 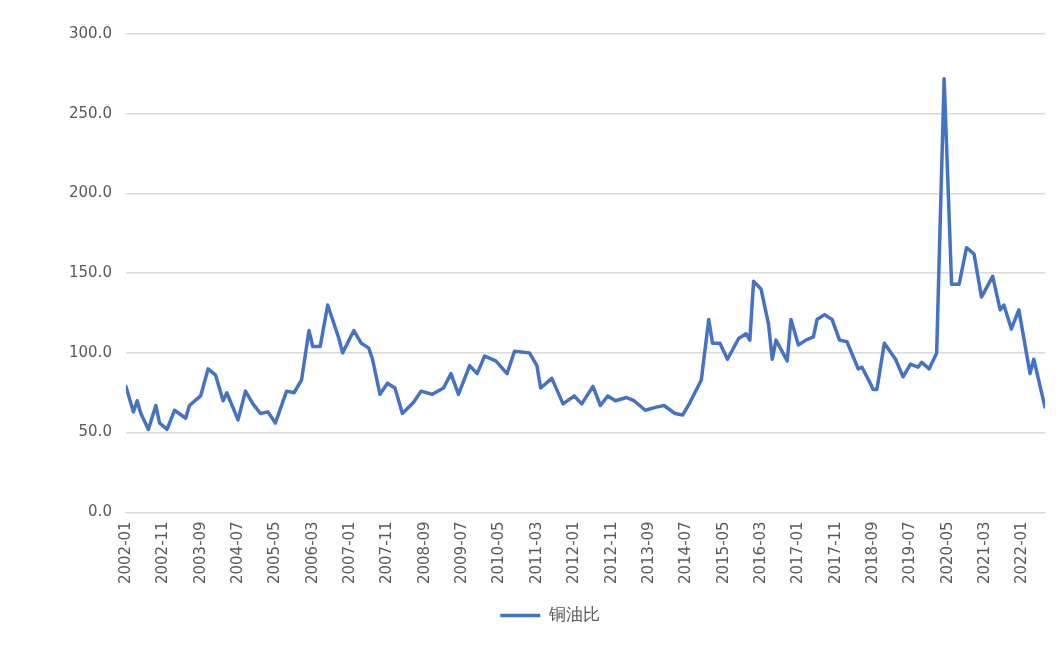 What do you see at coordinates (461, 553) in the screenshot?
I see `x-tick-label: 2009-07` at bounding box center [461, 553].